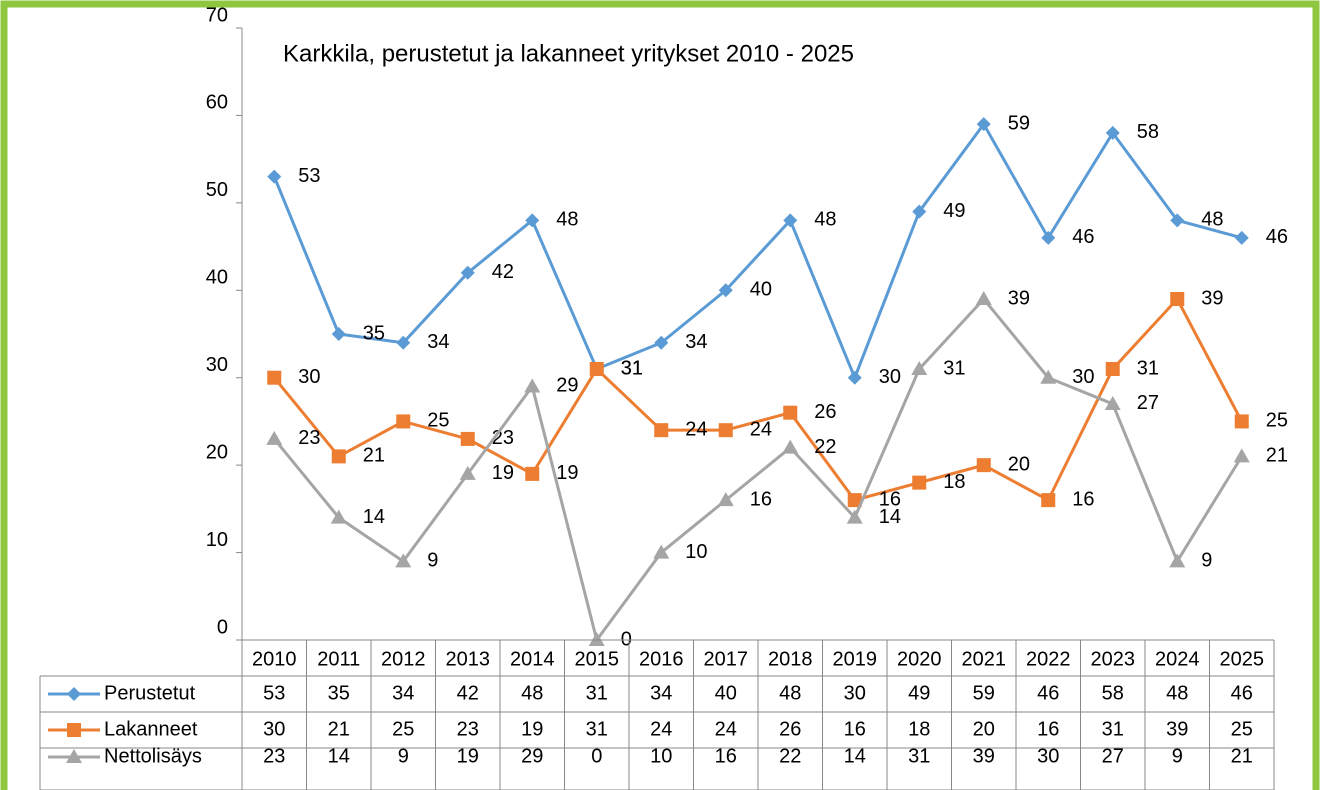  What do you see at coordinates (984, 693) in the screenshot?
I see `table-cell: 59` at bounding box center [984, 693].